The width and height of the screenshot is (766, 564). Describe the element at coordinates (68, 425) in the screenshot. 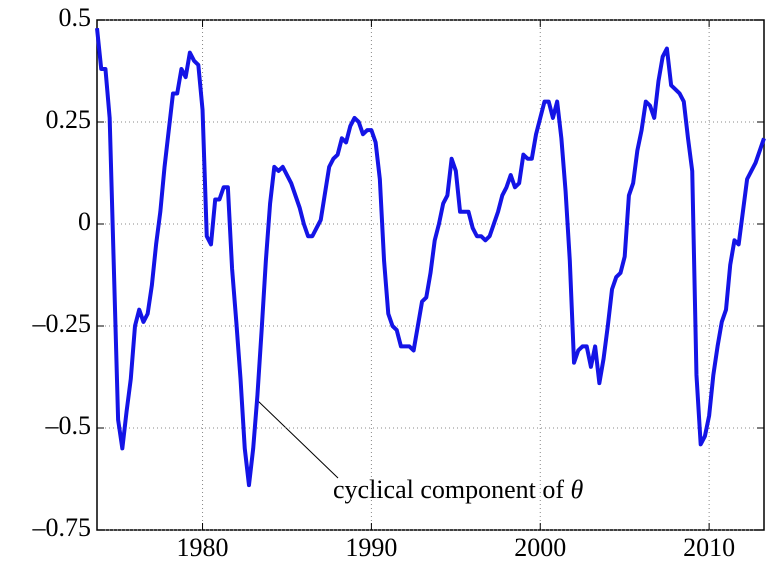

I see `y-tick-label: –0.5` at that location.